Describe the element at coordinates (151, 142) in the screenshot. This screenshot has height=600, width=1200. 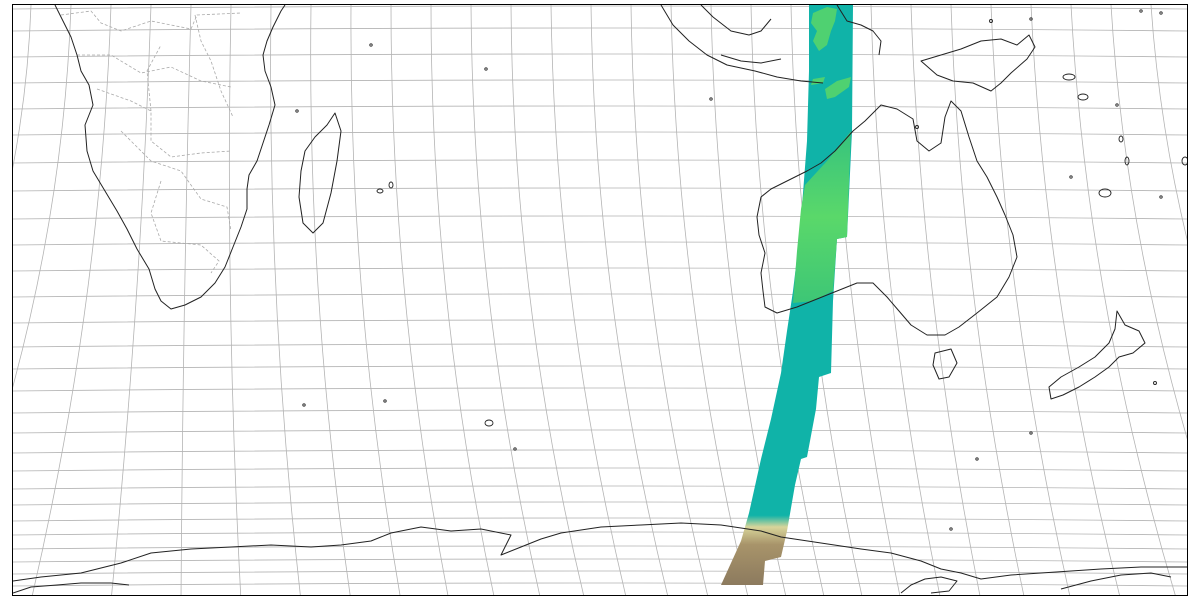
I see `country-borders` at that location.